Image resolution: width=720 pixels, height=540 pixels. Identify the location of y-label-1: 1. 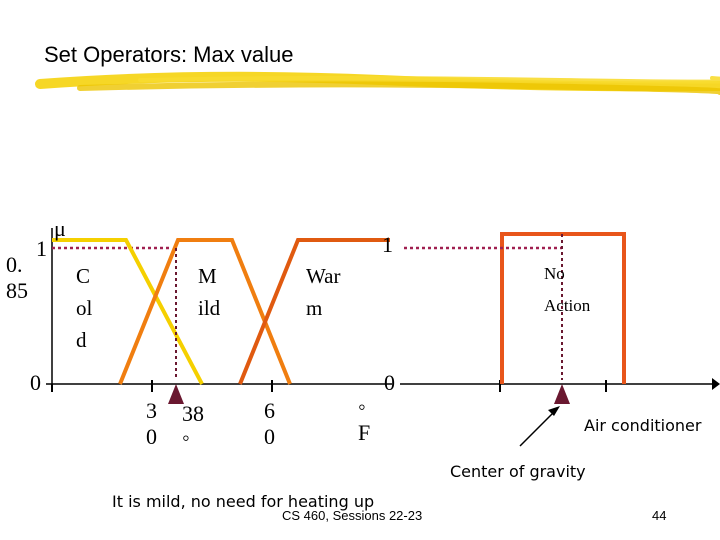
(41, 248).